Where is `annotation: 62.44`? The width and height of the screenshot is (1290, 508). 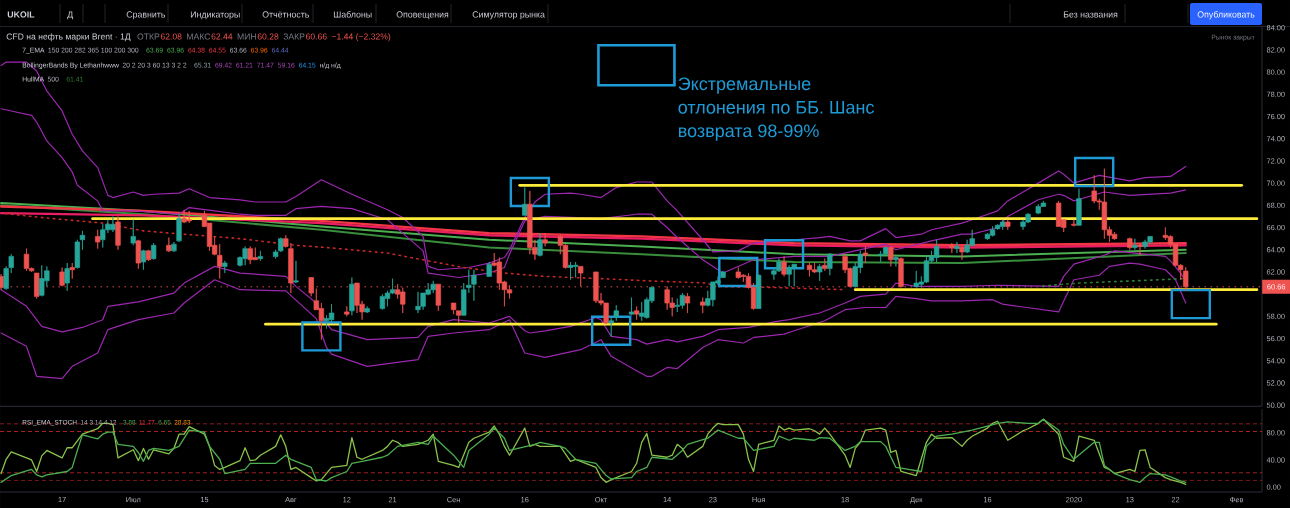
annotation: 62.44 is located at coordinates (222, 36).